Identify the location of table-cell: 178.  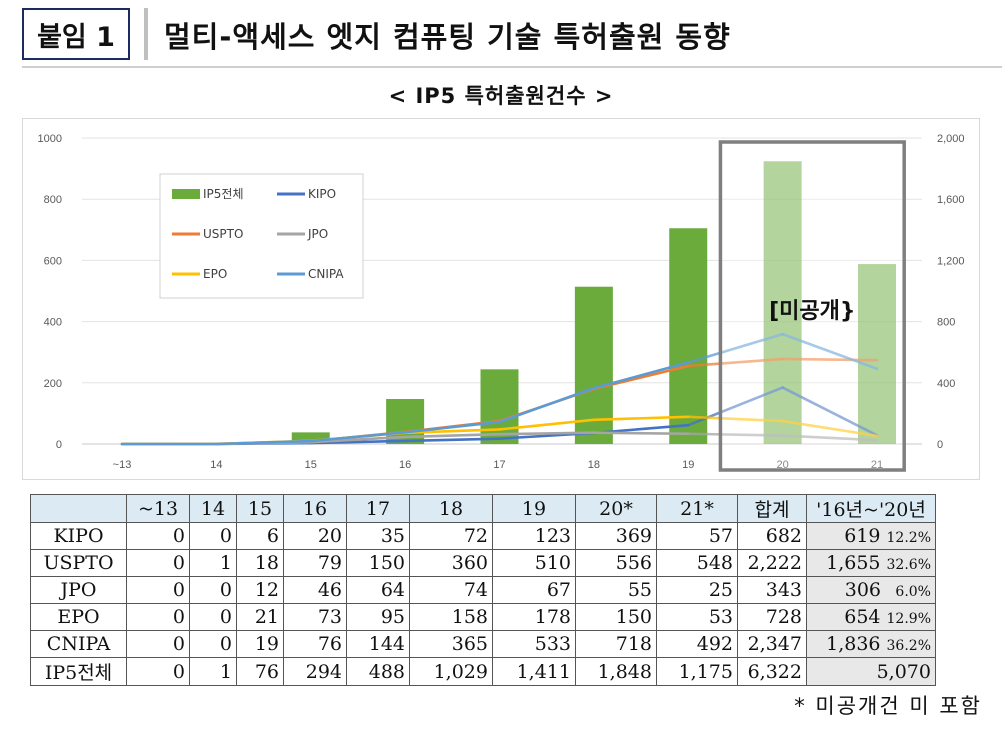
(534, 617).